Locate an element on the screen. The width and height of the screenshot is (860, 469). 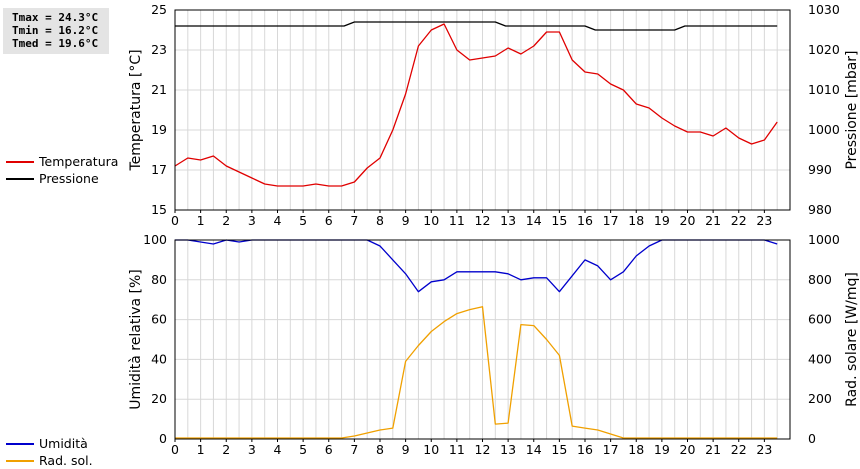
y-tick-label-right: 1020 is located at coordinates (824, 49).